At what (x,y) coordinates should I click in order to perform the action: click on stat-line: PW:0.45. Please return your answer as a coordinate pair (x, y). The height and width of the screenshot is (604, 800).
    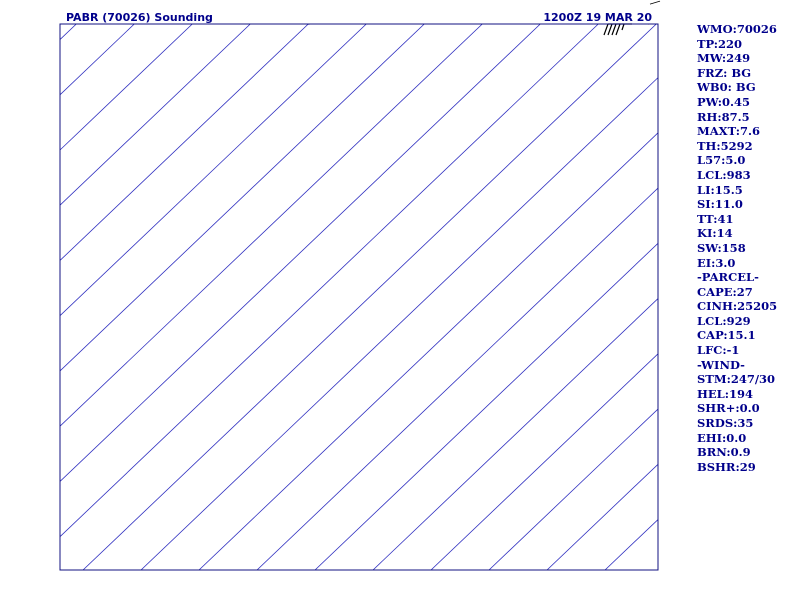
    Looking at the image, I should click on (747, 102).